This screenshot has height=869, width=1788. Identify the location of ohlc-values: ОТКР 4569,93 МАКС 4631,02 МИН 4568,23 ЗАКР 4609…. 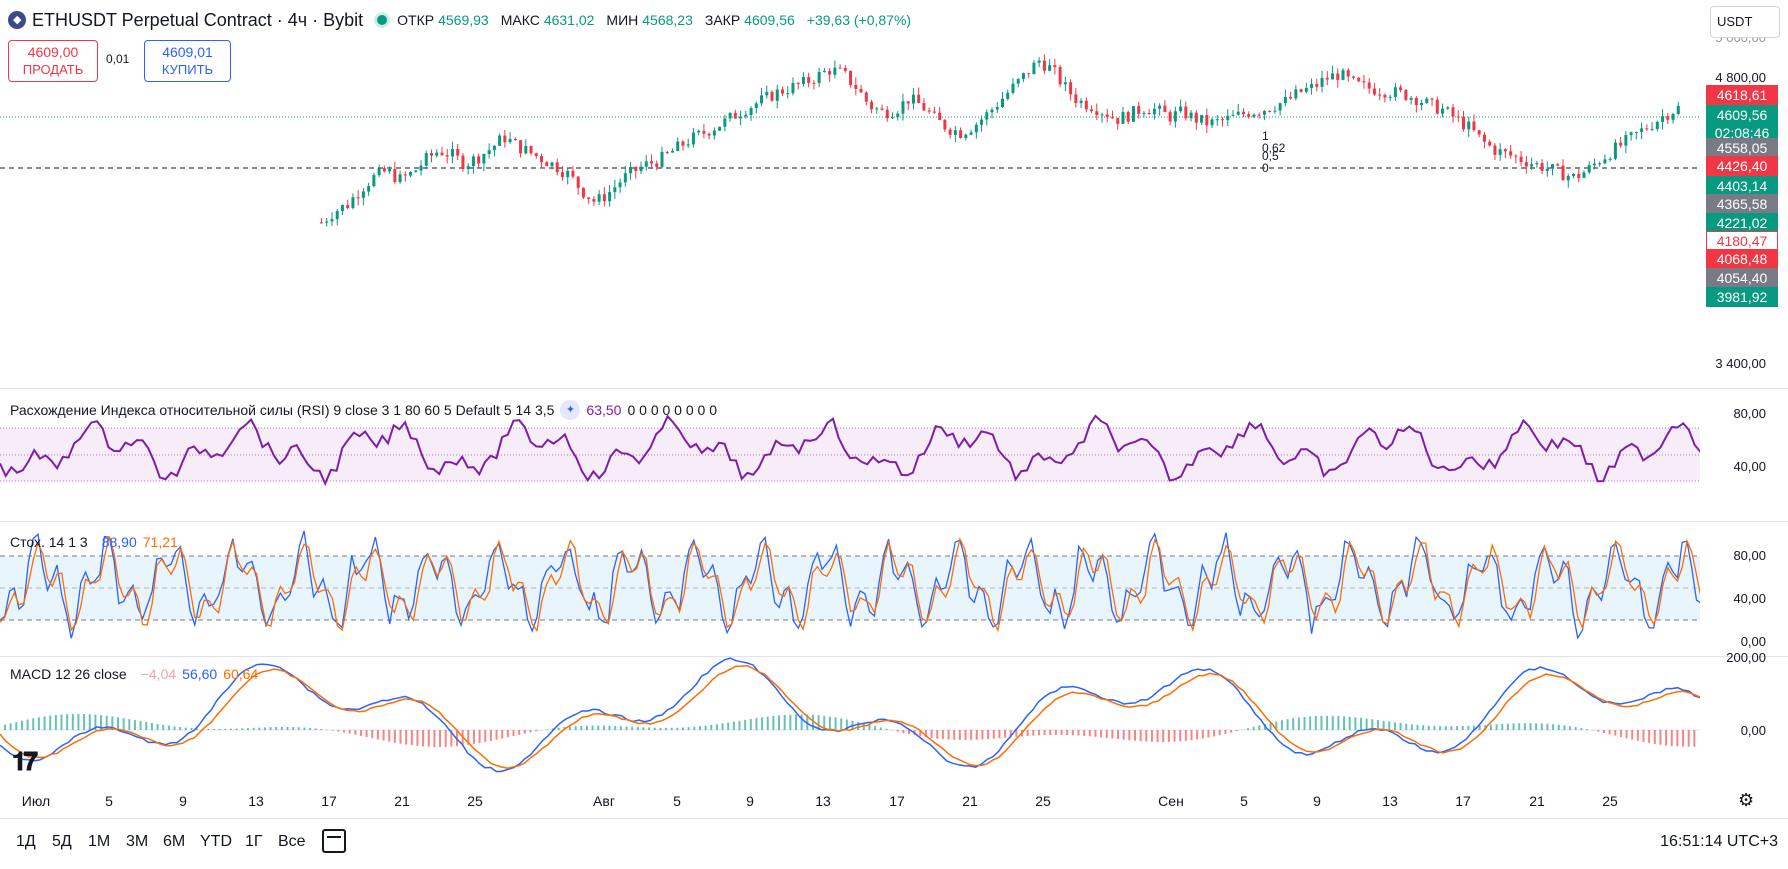
(654, 20).